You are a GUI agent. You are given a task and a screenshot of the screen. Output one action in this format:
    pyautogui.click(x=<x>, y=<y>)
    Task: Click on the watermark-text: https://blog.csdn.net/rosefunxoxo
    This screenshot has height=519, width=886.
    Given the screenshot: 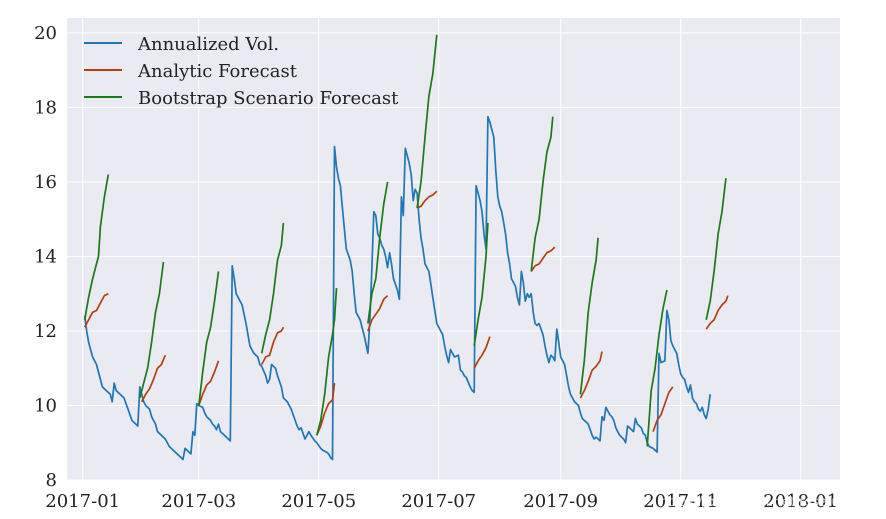 What is the action you would take?
    pyautogui.click(x=769, y=502)
    